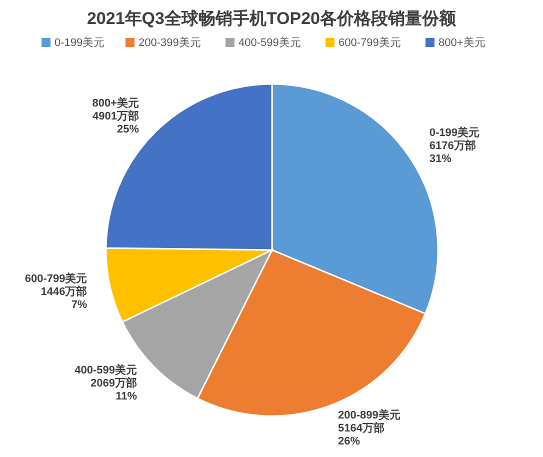  Describe the element at coordinates (106, 383) in the screenshot. I see `data-label: 400-599美元 2069万部 11%` at that location.